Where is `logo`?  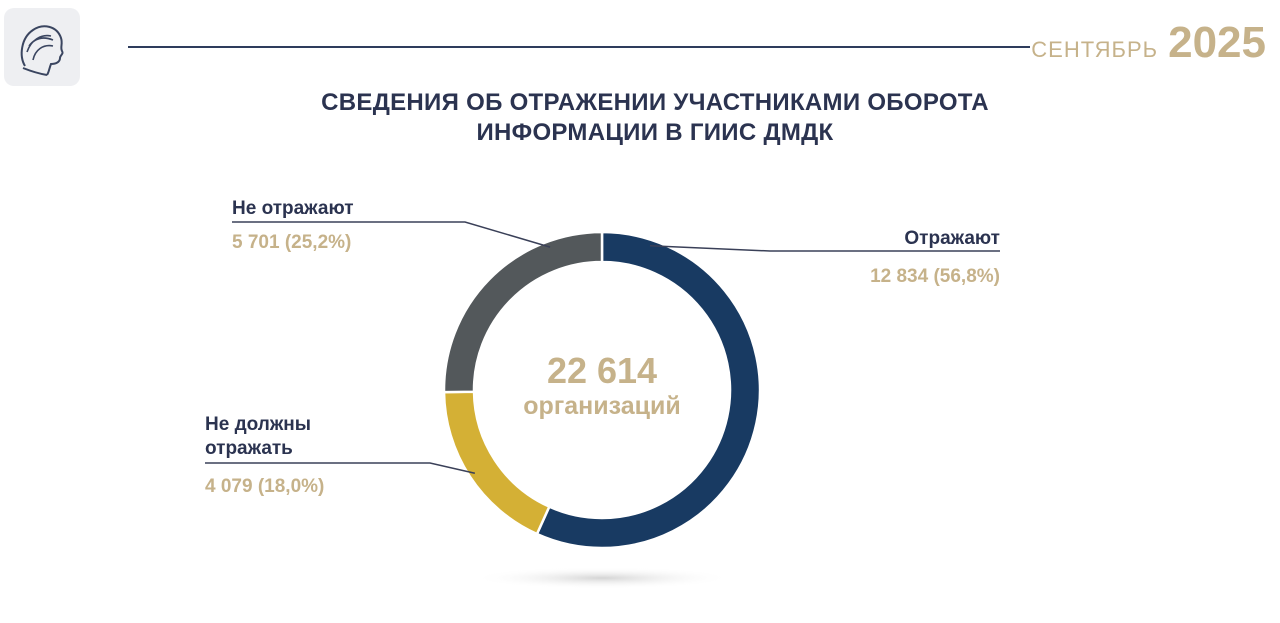
logo is located at coordinates (42, 47).